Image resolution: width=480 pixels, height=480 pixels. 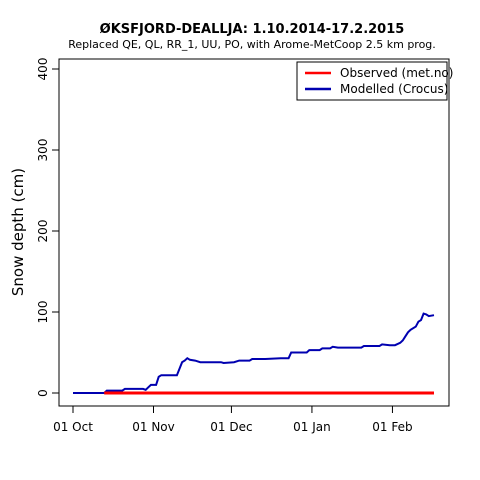 I want to click on x-tick-label-1: 01 Nov, so click(x=153, y=427).